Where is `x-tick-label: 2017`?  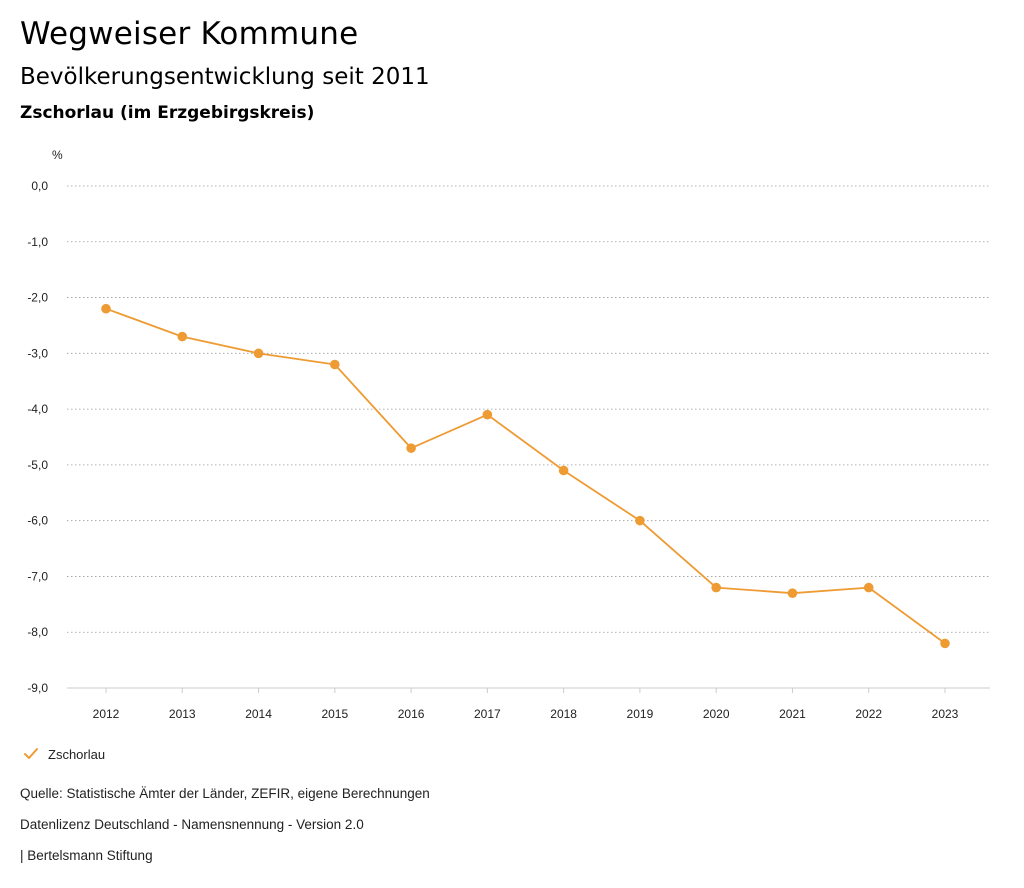
x-tick-label: 2017 is located at coordinates (487, 714).